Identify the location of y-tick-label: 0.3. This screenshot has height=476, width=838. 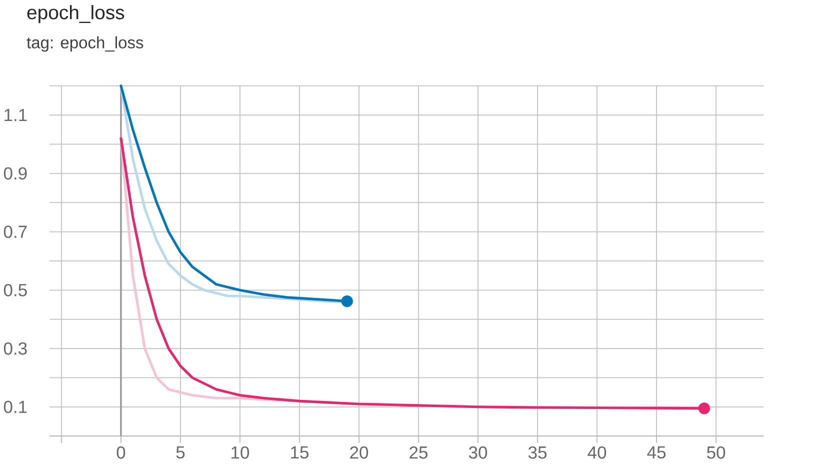
(15, 348).